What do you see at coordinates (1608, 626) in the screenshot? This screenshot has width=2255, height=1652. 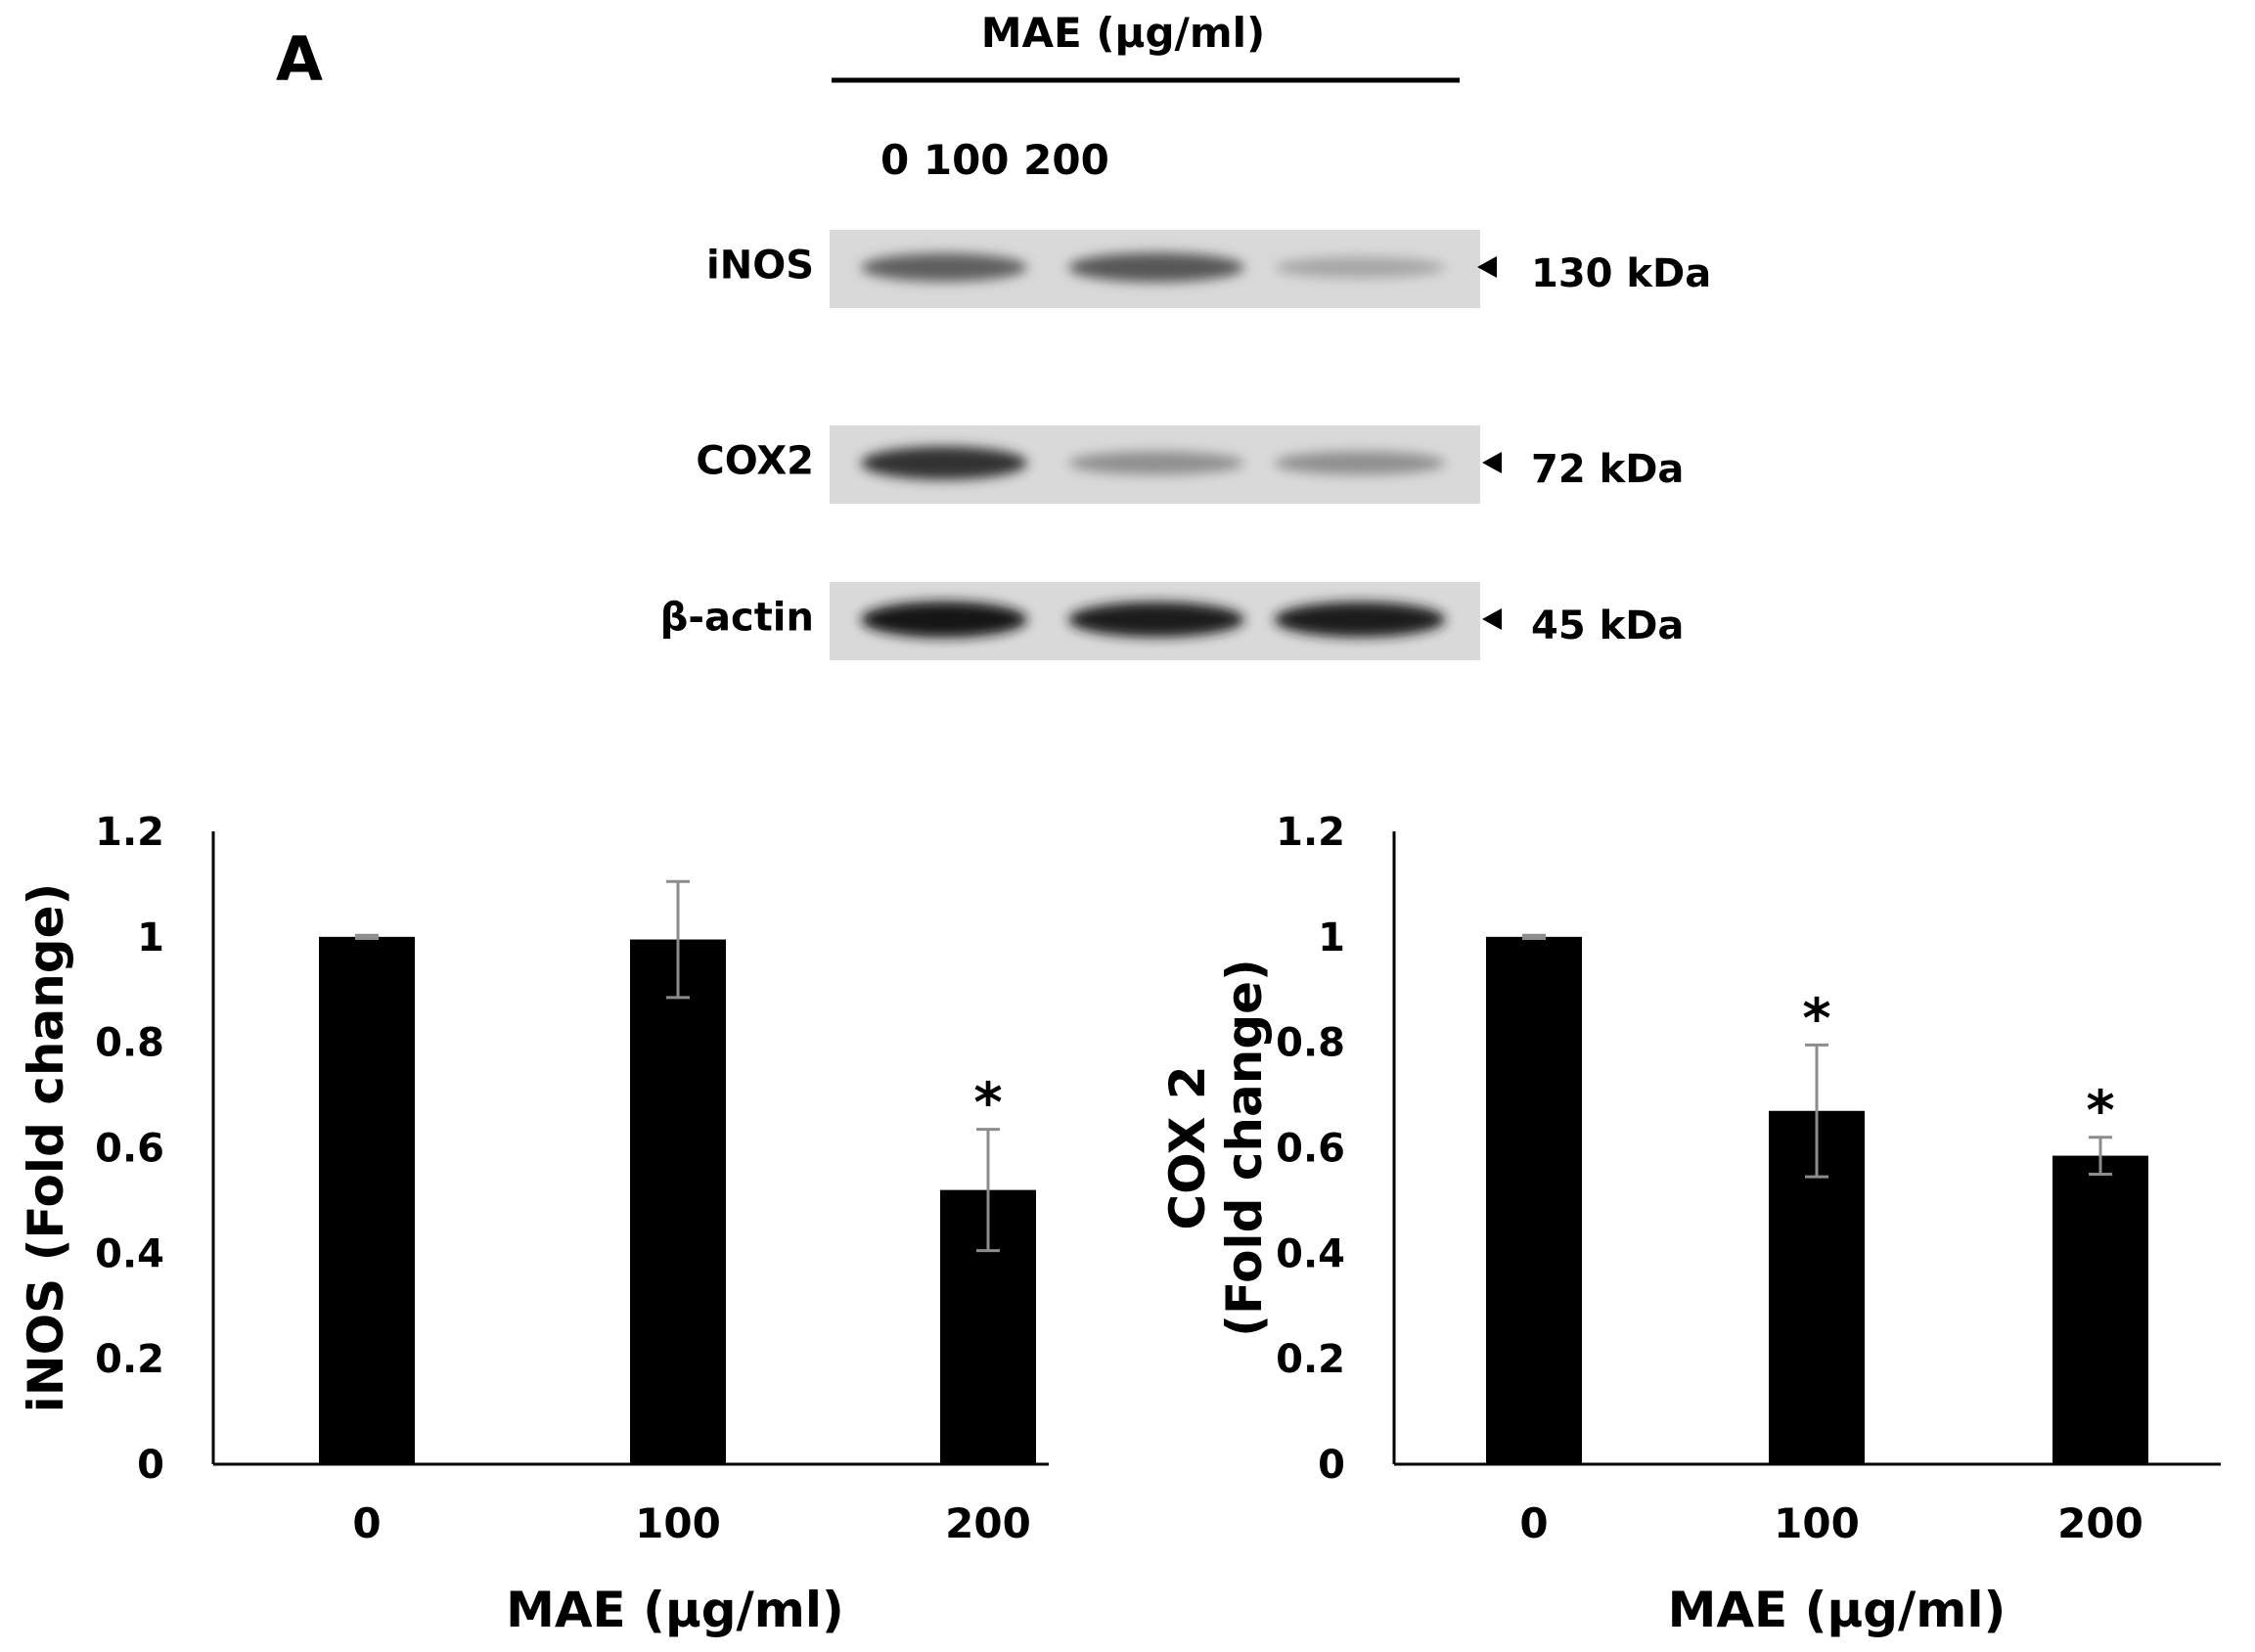 I see `blot-size-label: 45 kDa` at bounding box center [1608, 626].